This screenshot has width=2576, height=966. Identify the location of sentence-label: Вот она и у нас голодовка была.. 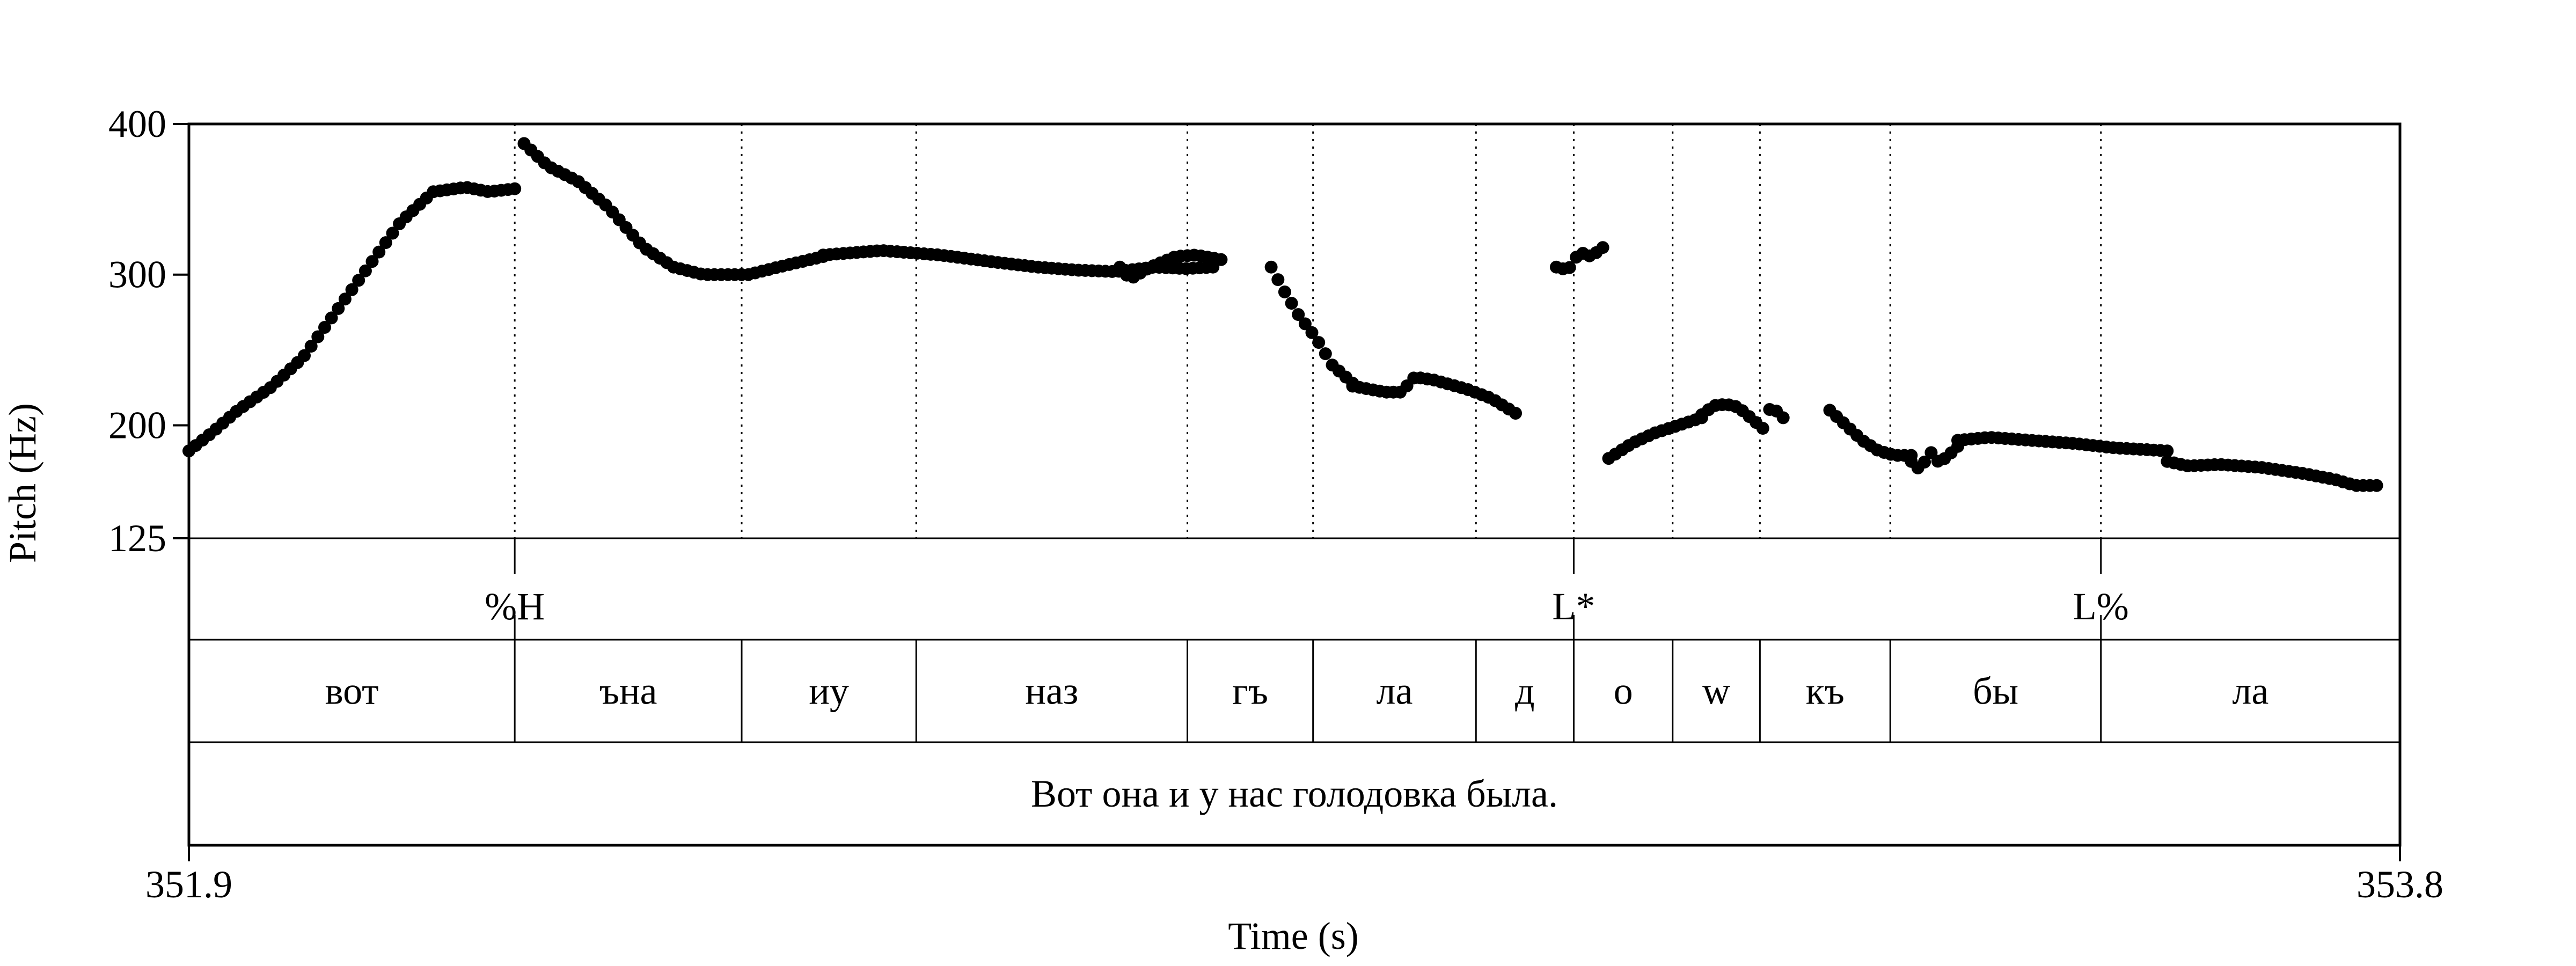
(1294, 793).